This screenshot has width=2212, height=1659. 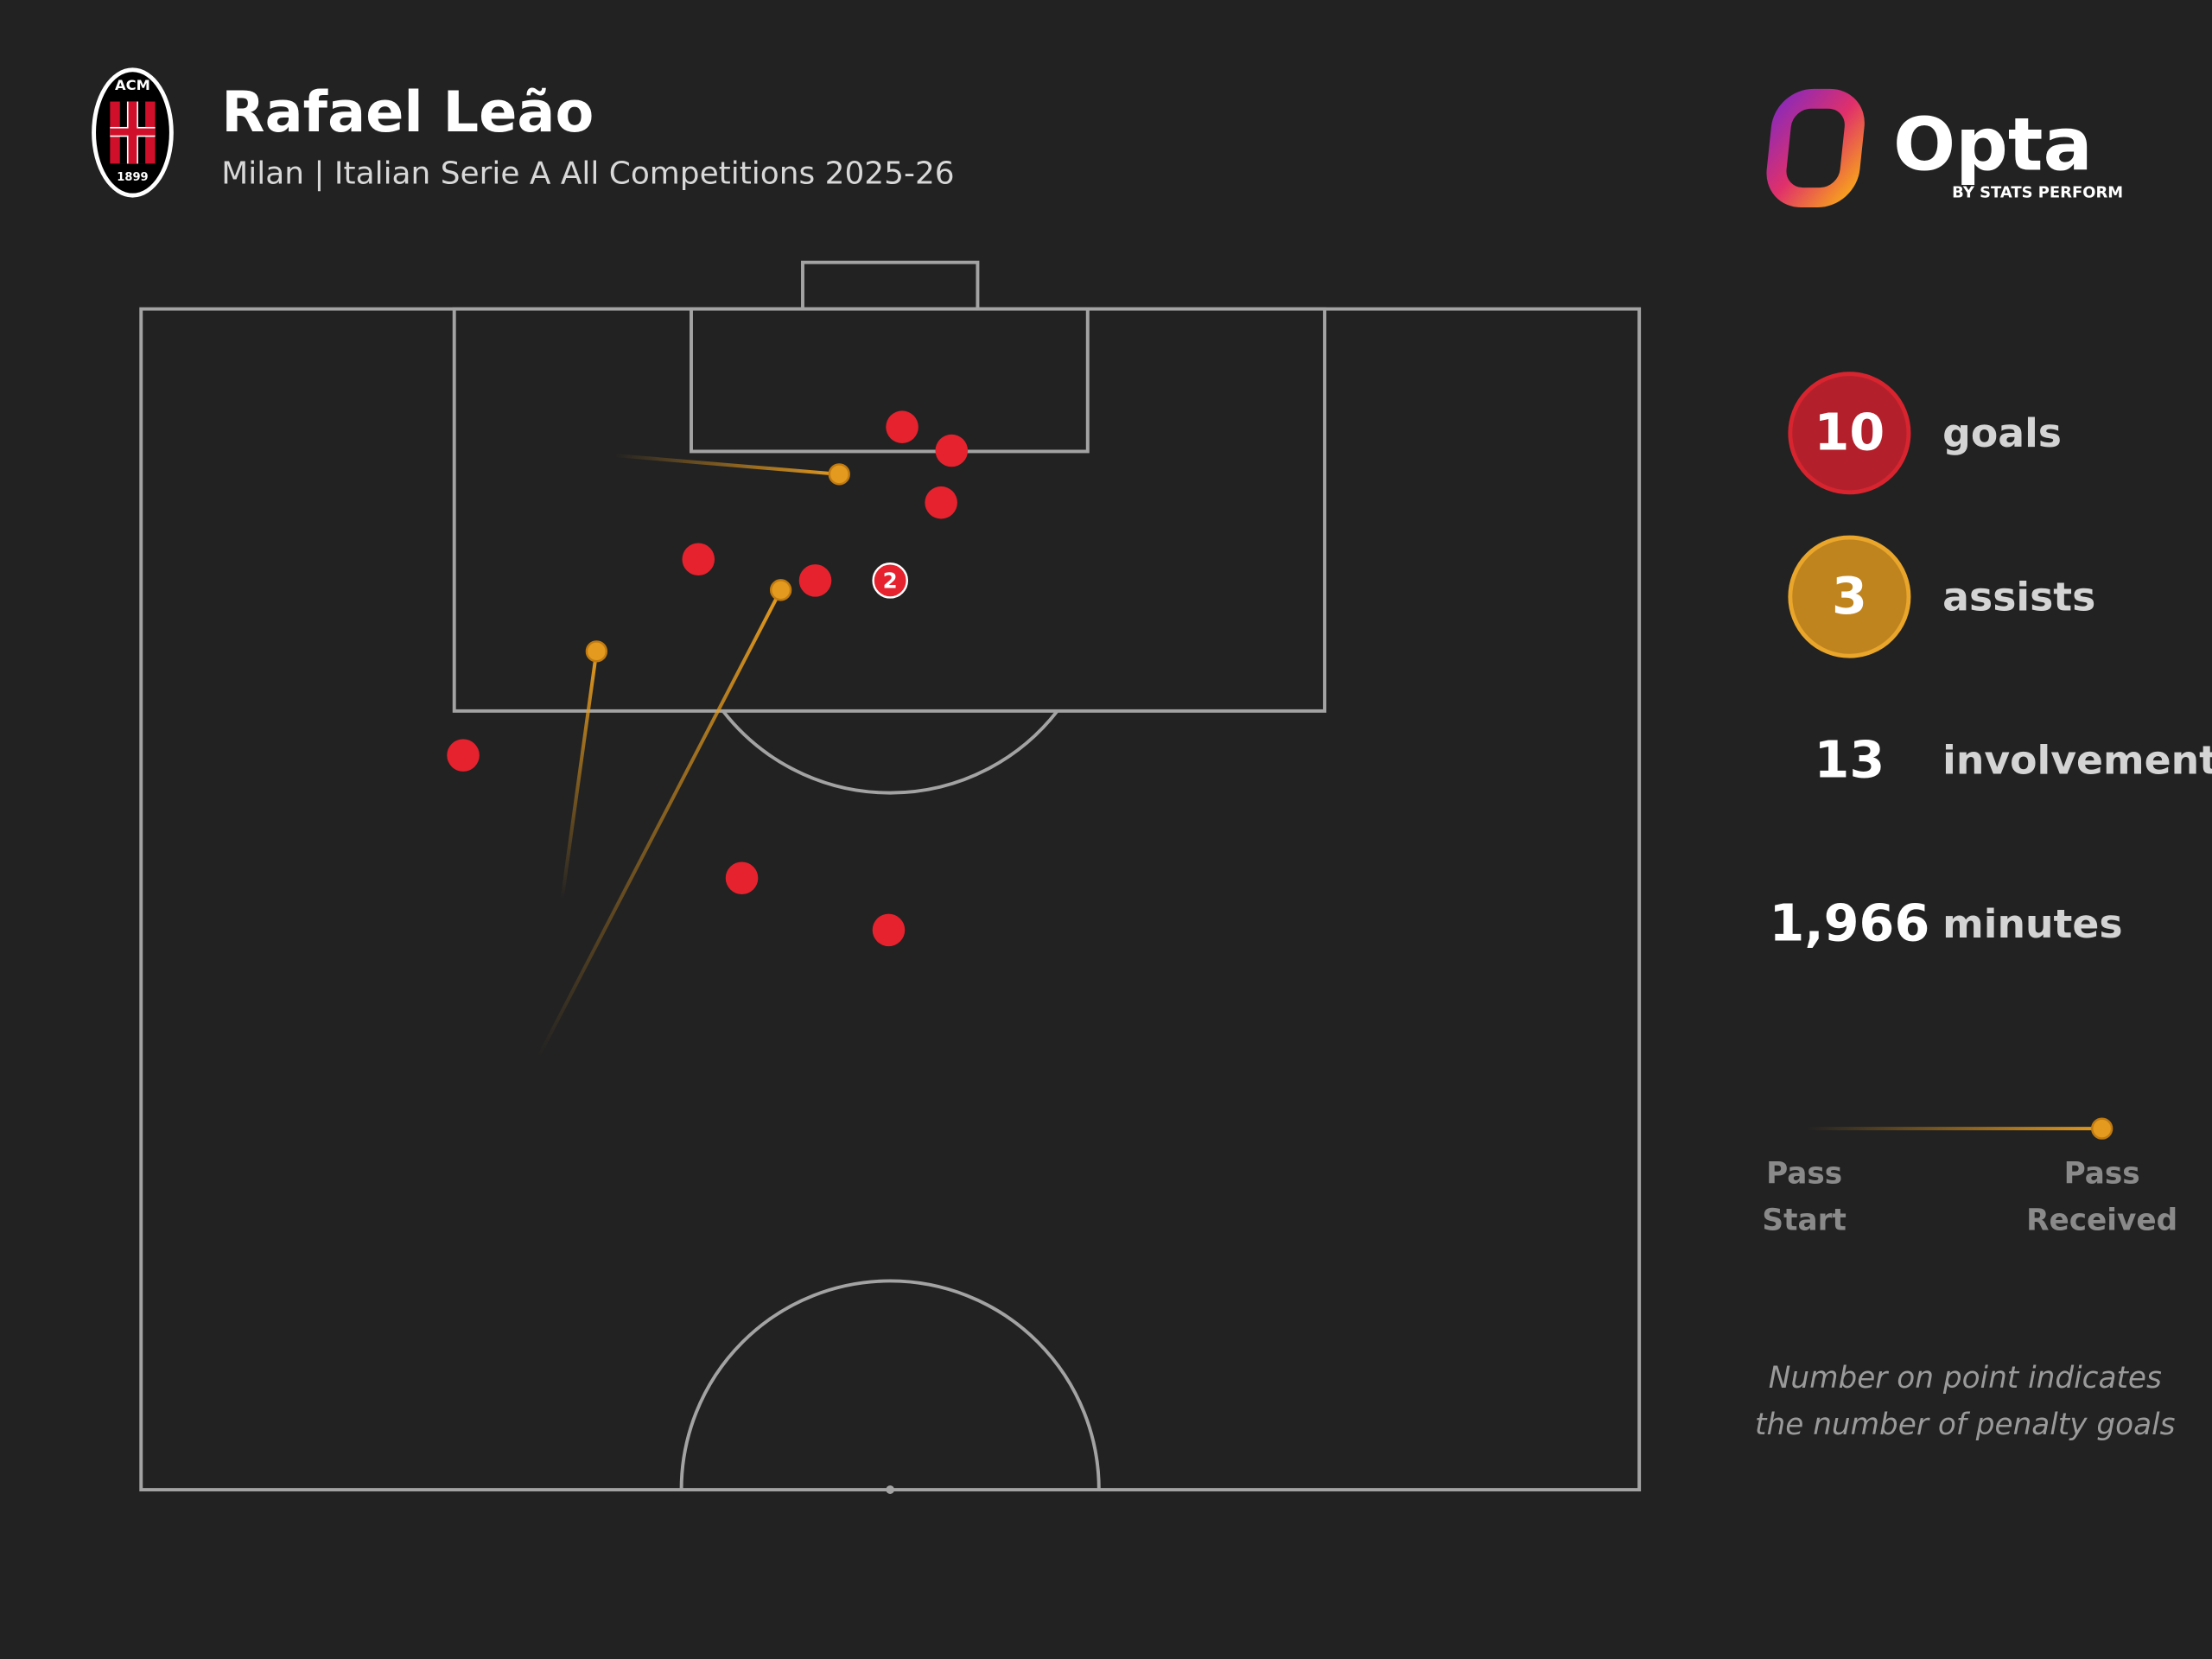 What do you see at coordinates (132, 85) in the screenshot?
I see `badge-text: ACM` at bounding box center [132, 85].